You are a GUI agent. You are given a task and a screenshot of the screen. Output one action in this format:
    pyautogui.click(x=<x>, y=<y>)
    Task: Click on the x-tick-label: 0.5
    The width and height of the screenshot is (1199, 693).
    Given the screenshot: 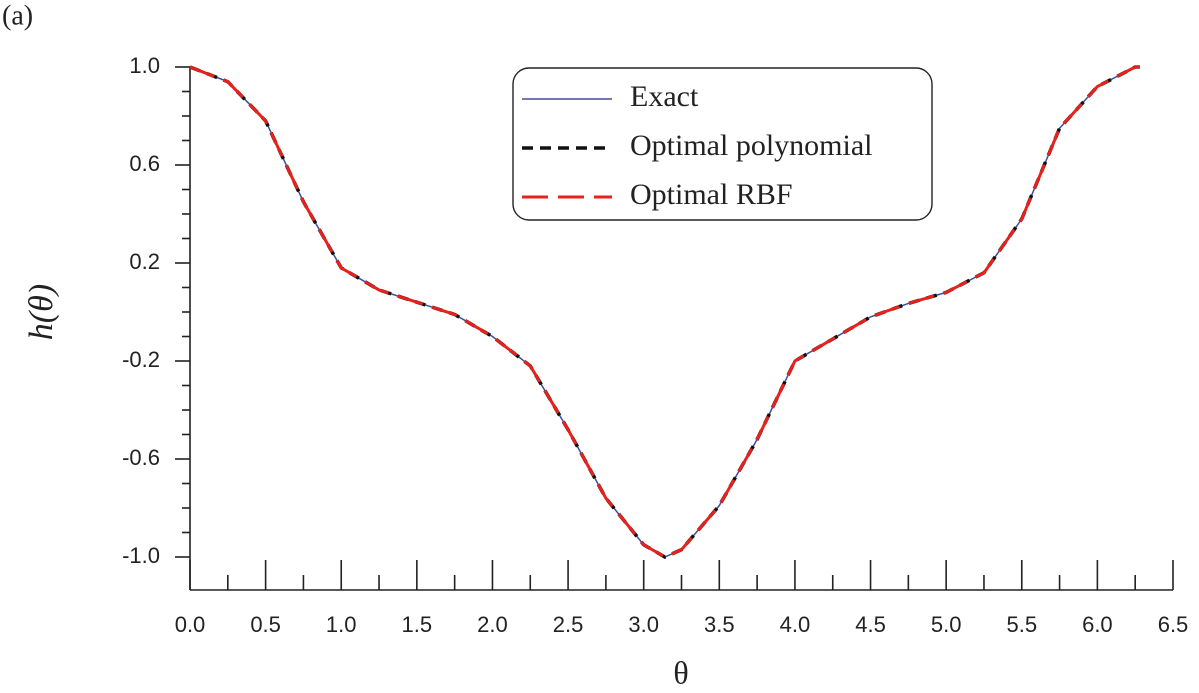 What is the action you would take?
    pyautogui.click(x=265, y=624)
    